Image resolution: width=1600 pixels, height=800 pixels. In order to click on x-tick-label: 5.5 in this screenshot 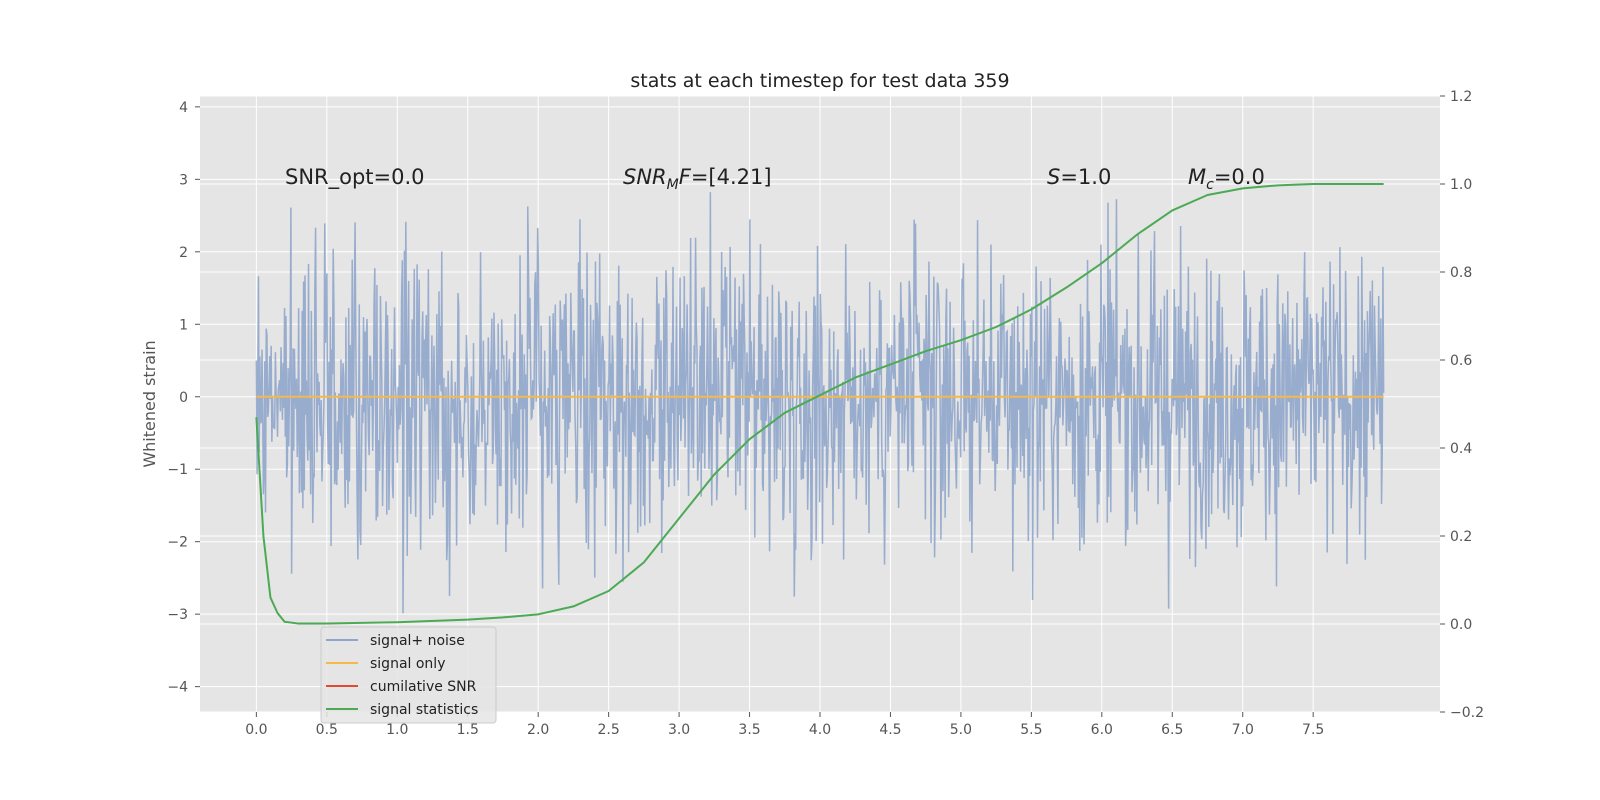, I will do `click(1031, 730)`.